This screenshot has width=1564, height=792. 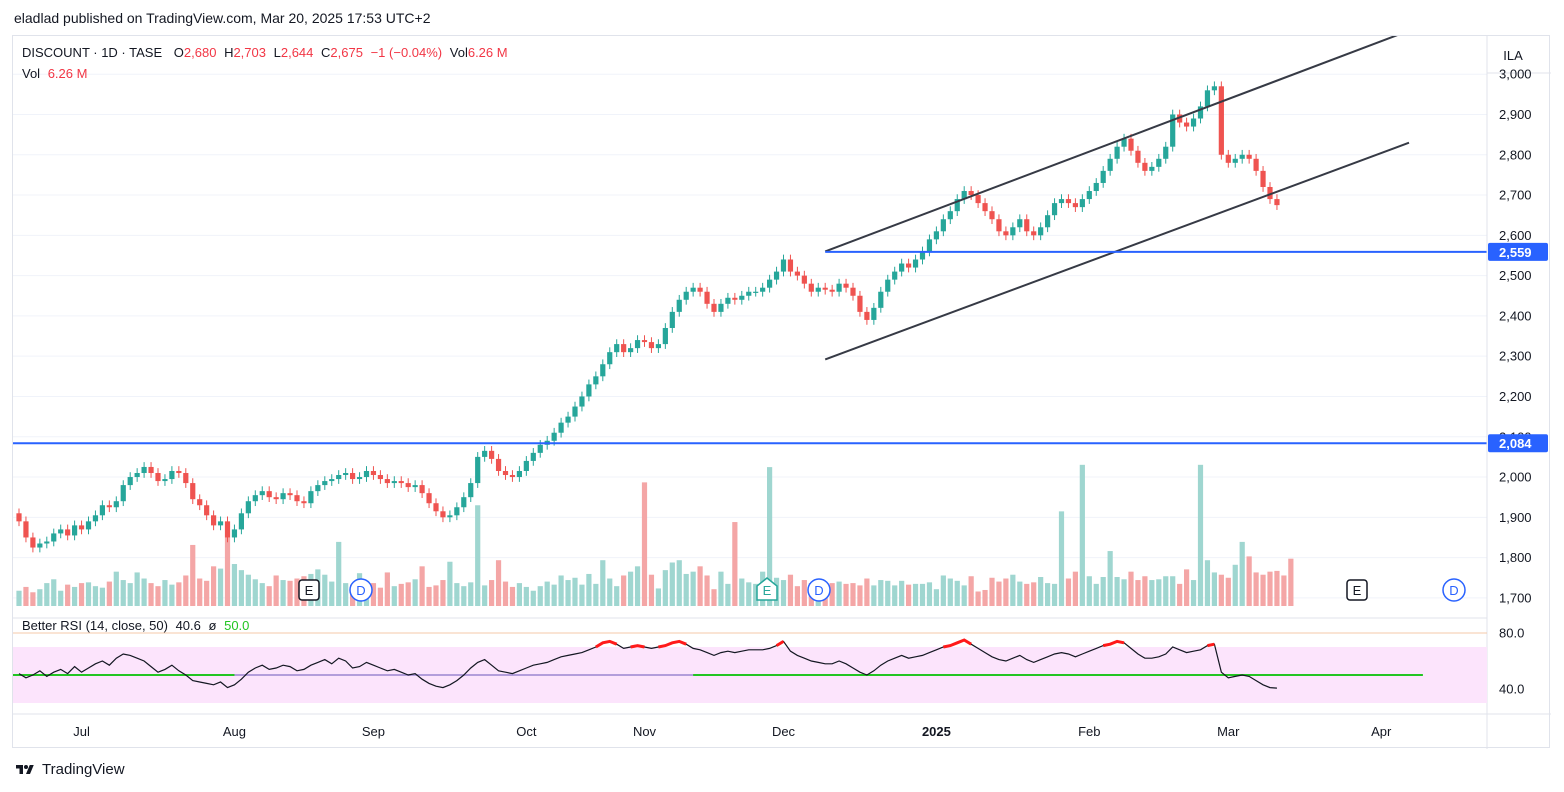 What do you see at coordinates (54, 73) in the screenshot?
I see `volume-legend: Vol 6.26 M` at bounding box center [54, 73].